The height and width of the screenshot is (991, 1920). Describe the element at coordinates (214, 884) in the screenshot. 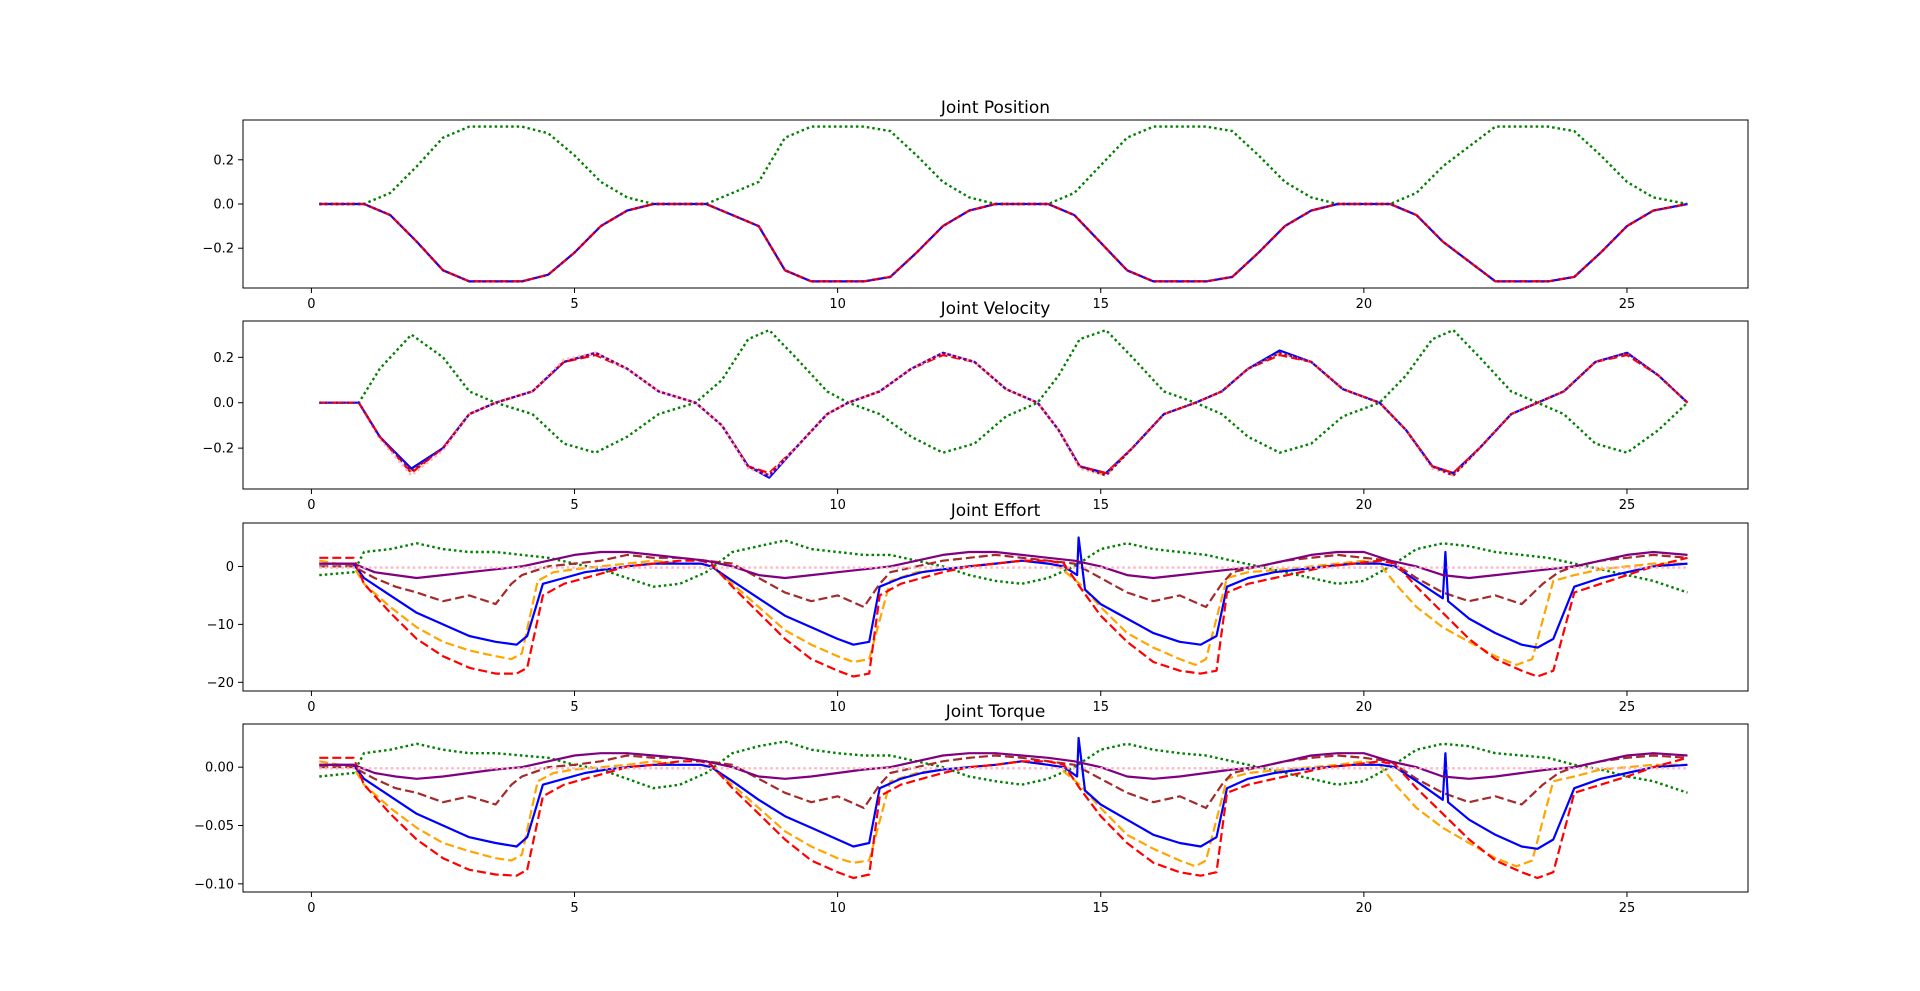

I see `y-tick-label: −0.10` at that location.